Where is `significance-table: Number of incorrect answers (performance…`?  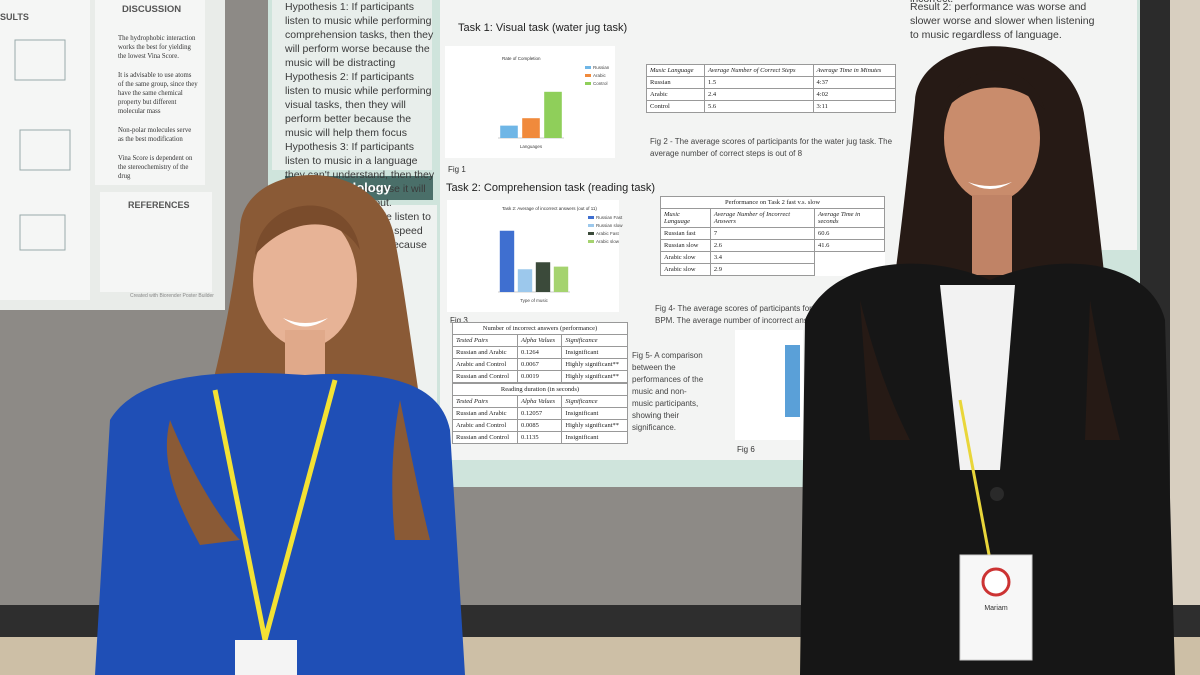 significance-table: Number of incorrect answers (performance… is located at coordinates (540, 352).